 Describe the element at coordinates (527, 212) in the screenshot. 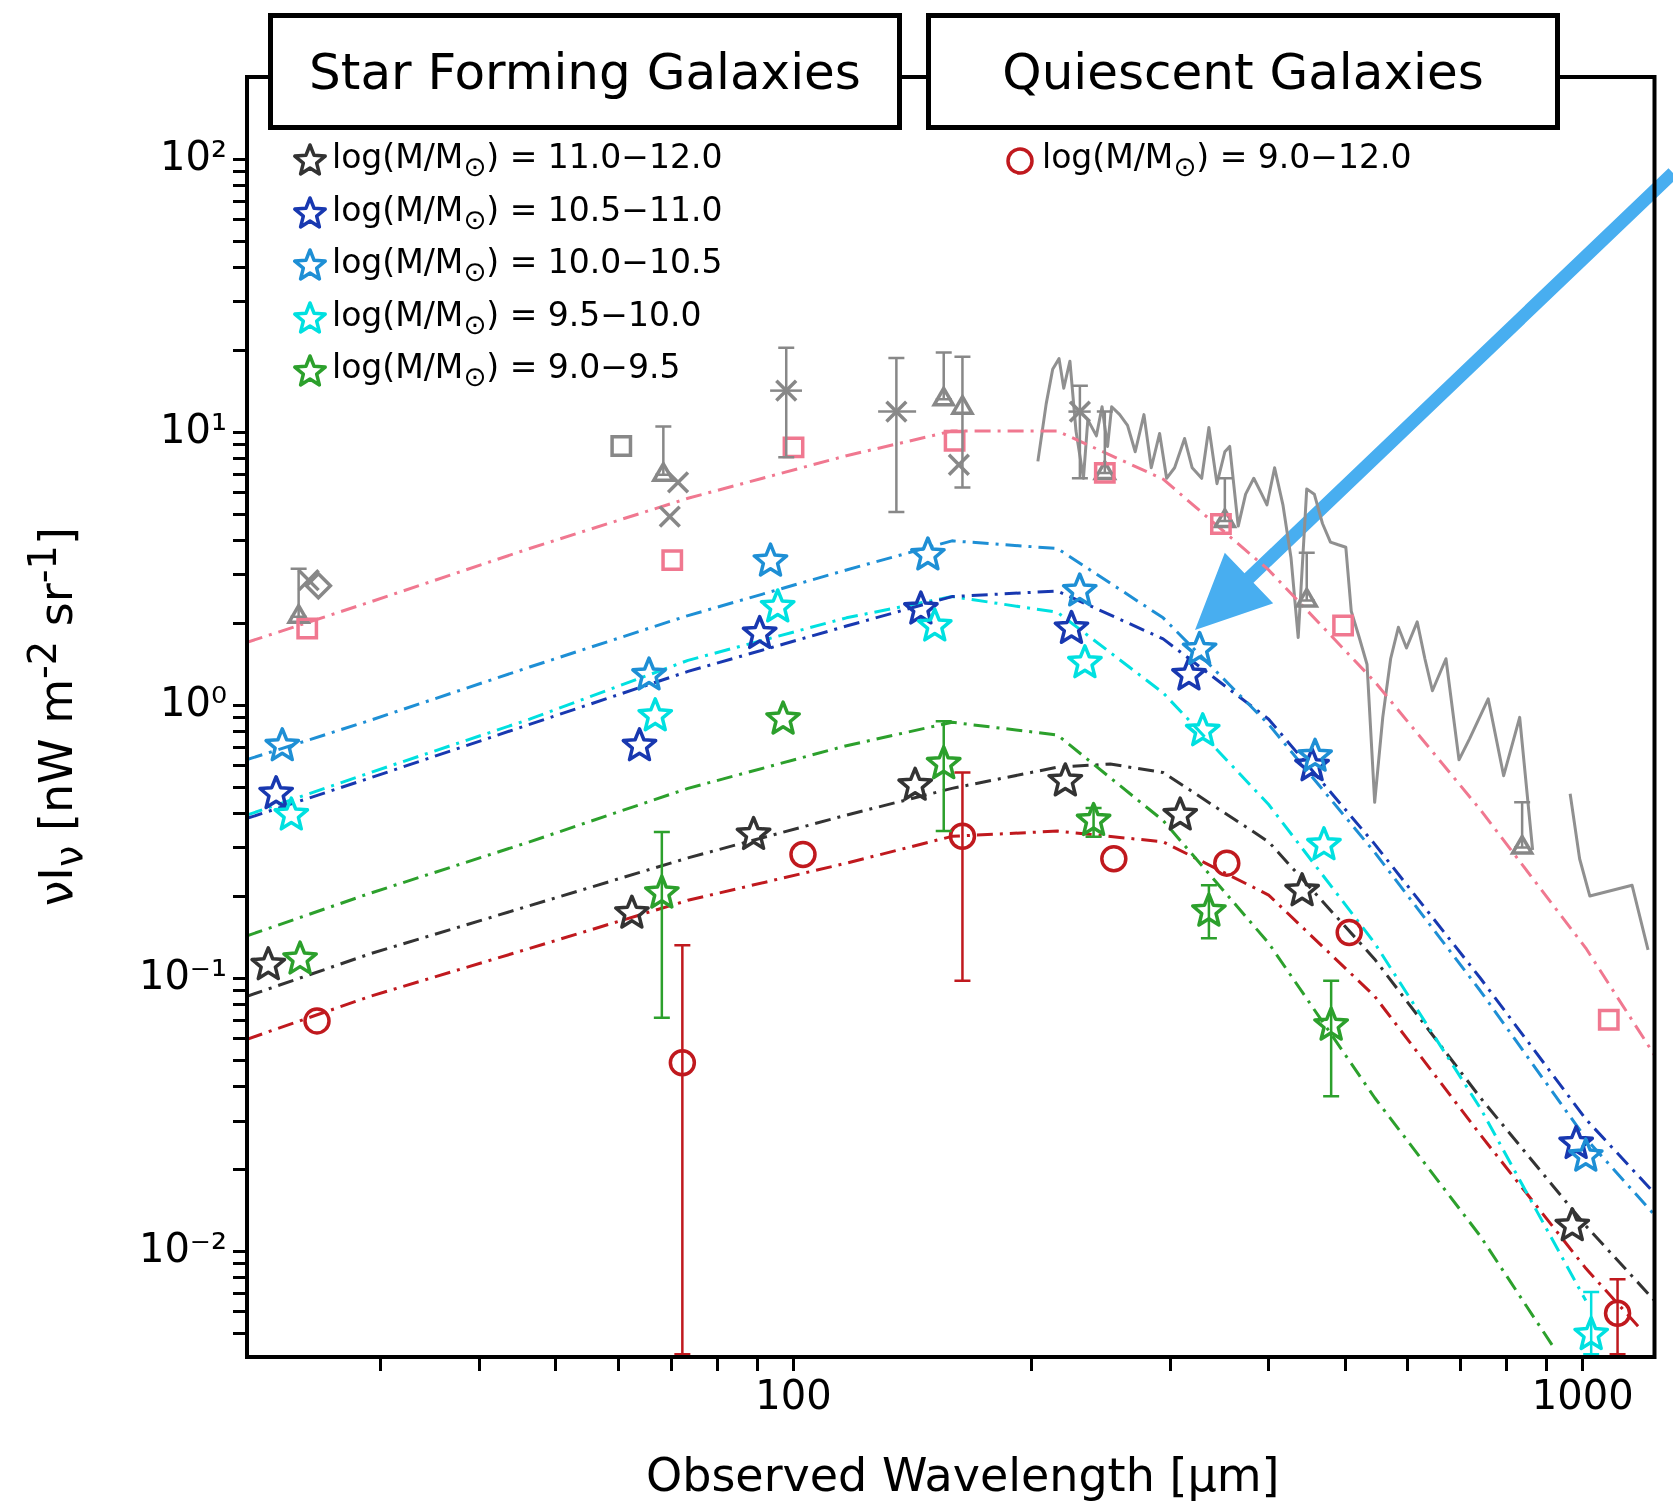

I see `legend-label: log(M/M$_{⊙}$) = 10.5−11.0` at that location.